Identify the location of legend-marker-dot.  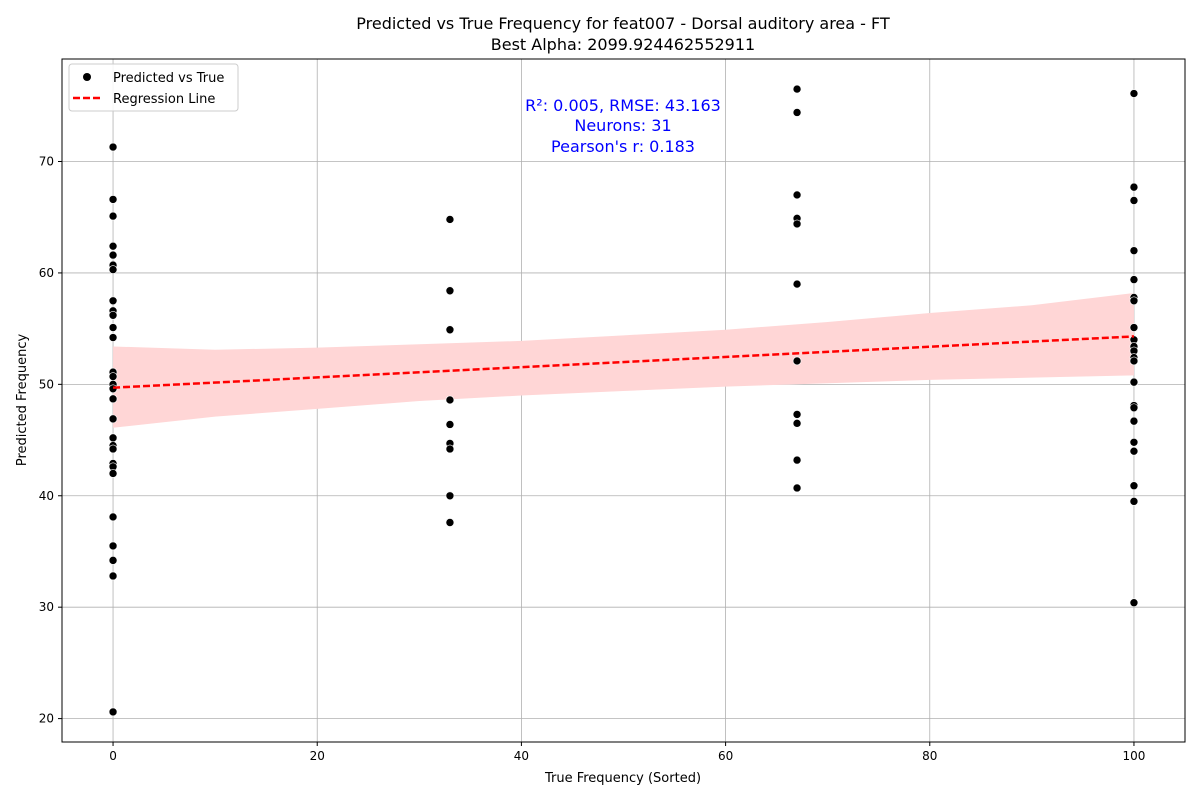
(87, 77).